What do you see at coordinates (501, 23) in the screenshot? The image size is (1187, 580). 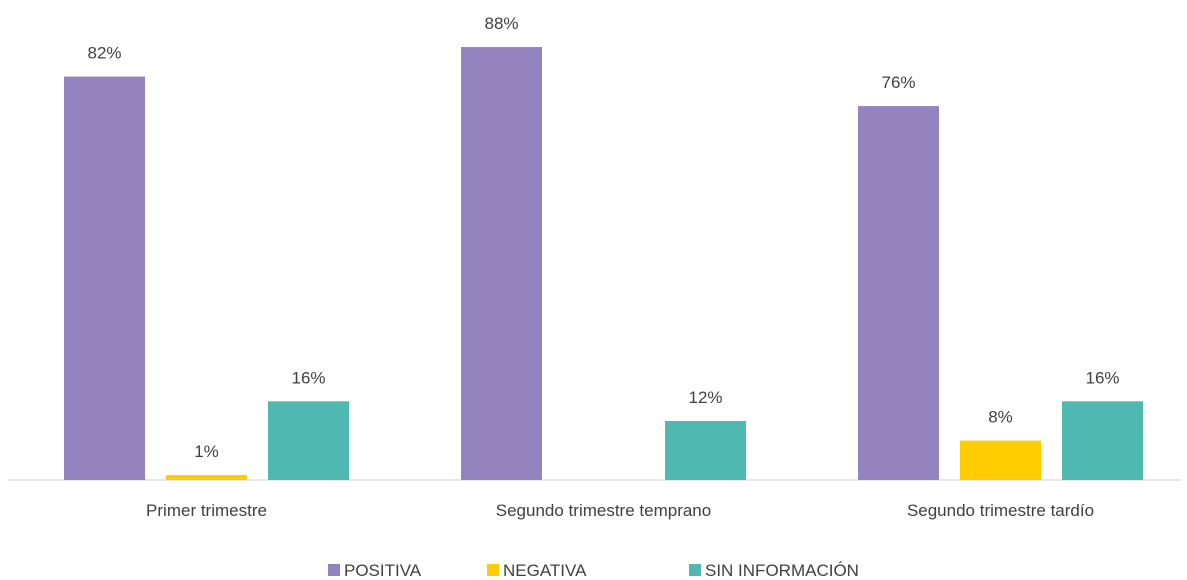 I see `data-label: 88%` at bounding box center [501, 23].